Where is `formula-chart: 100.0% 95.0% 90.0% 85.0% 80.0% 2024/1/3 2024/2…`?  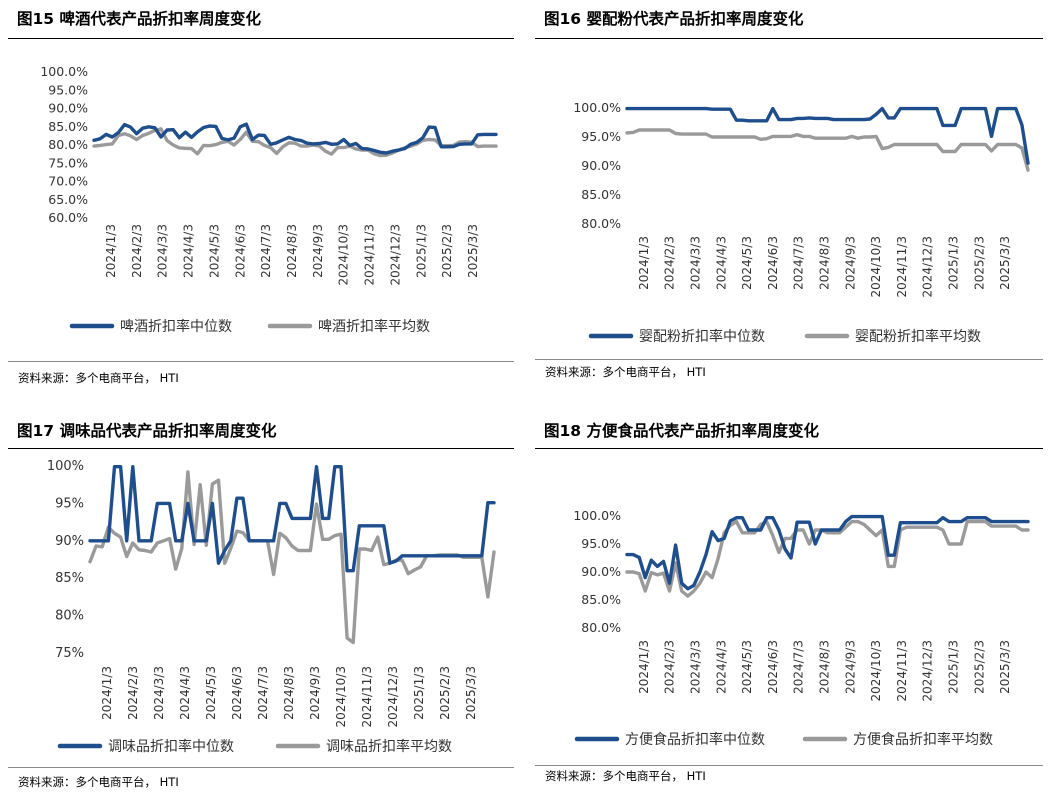
formula-chart: 100.0% 95.0% 90.0% 85.0% 80.0% 2024/1/3 2024/2… is located at coordinates (801, 222).